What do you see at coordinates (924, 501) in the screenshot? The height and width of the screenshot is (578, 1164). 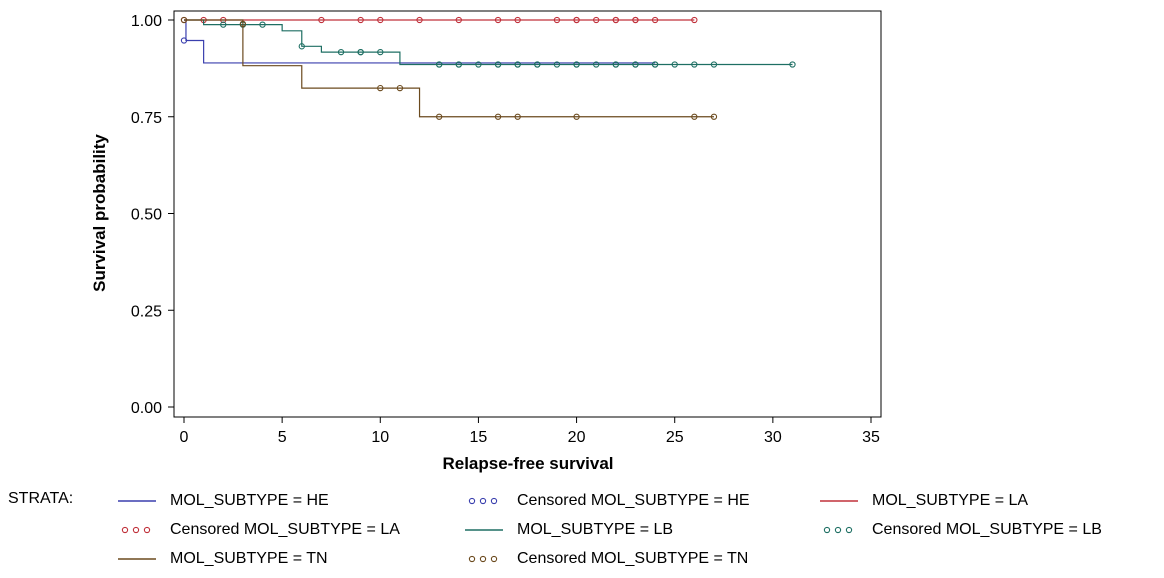 I see `legend-item-2: MOL_SUBTYPE = LA` at bounding box center [924, 501].